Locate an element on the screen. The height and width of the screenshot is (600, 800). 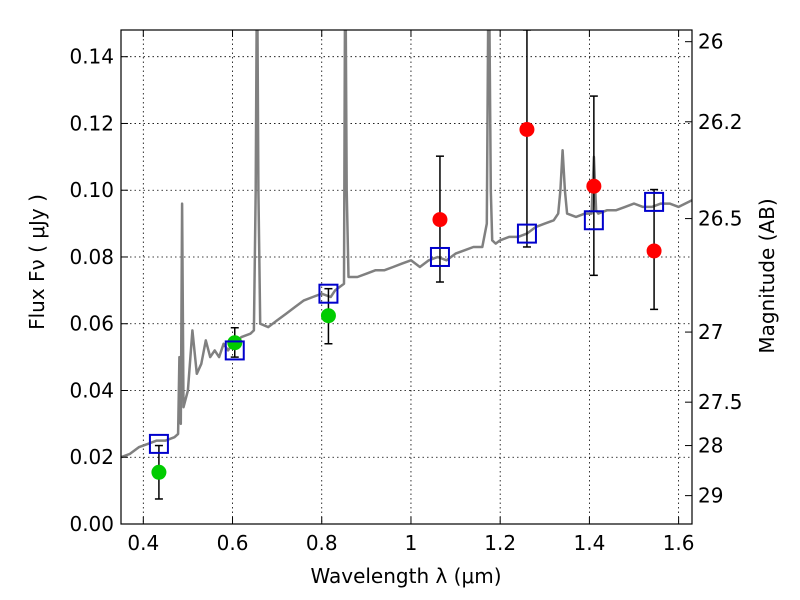
x-tick-label: 0.4 is located at coordinates (143, 543).